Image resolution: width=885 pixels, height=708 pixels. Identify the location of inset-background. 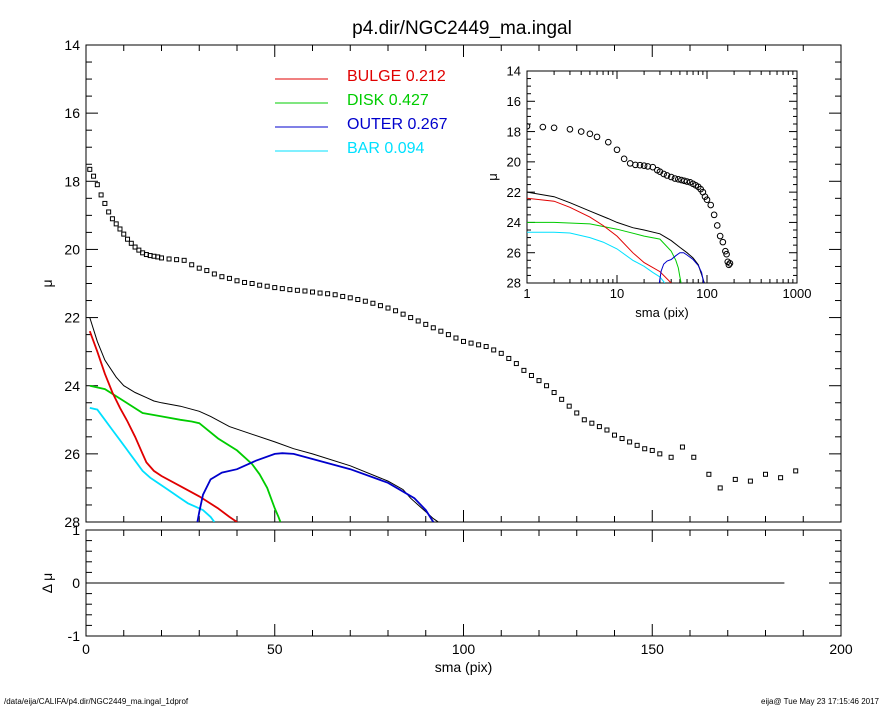
(640, 200).